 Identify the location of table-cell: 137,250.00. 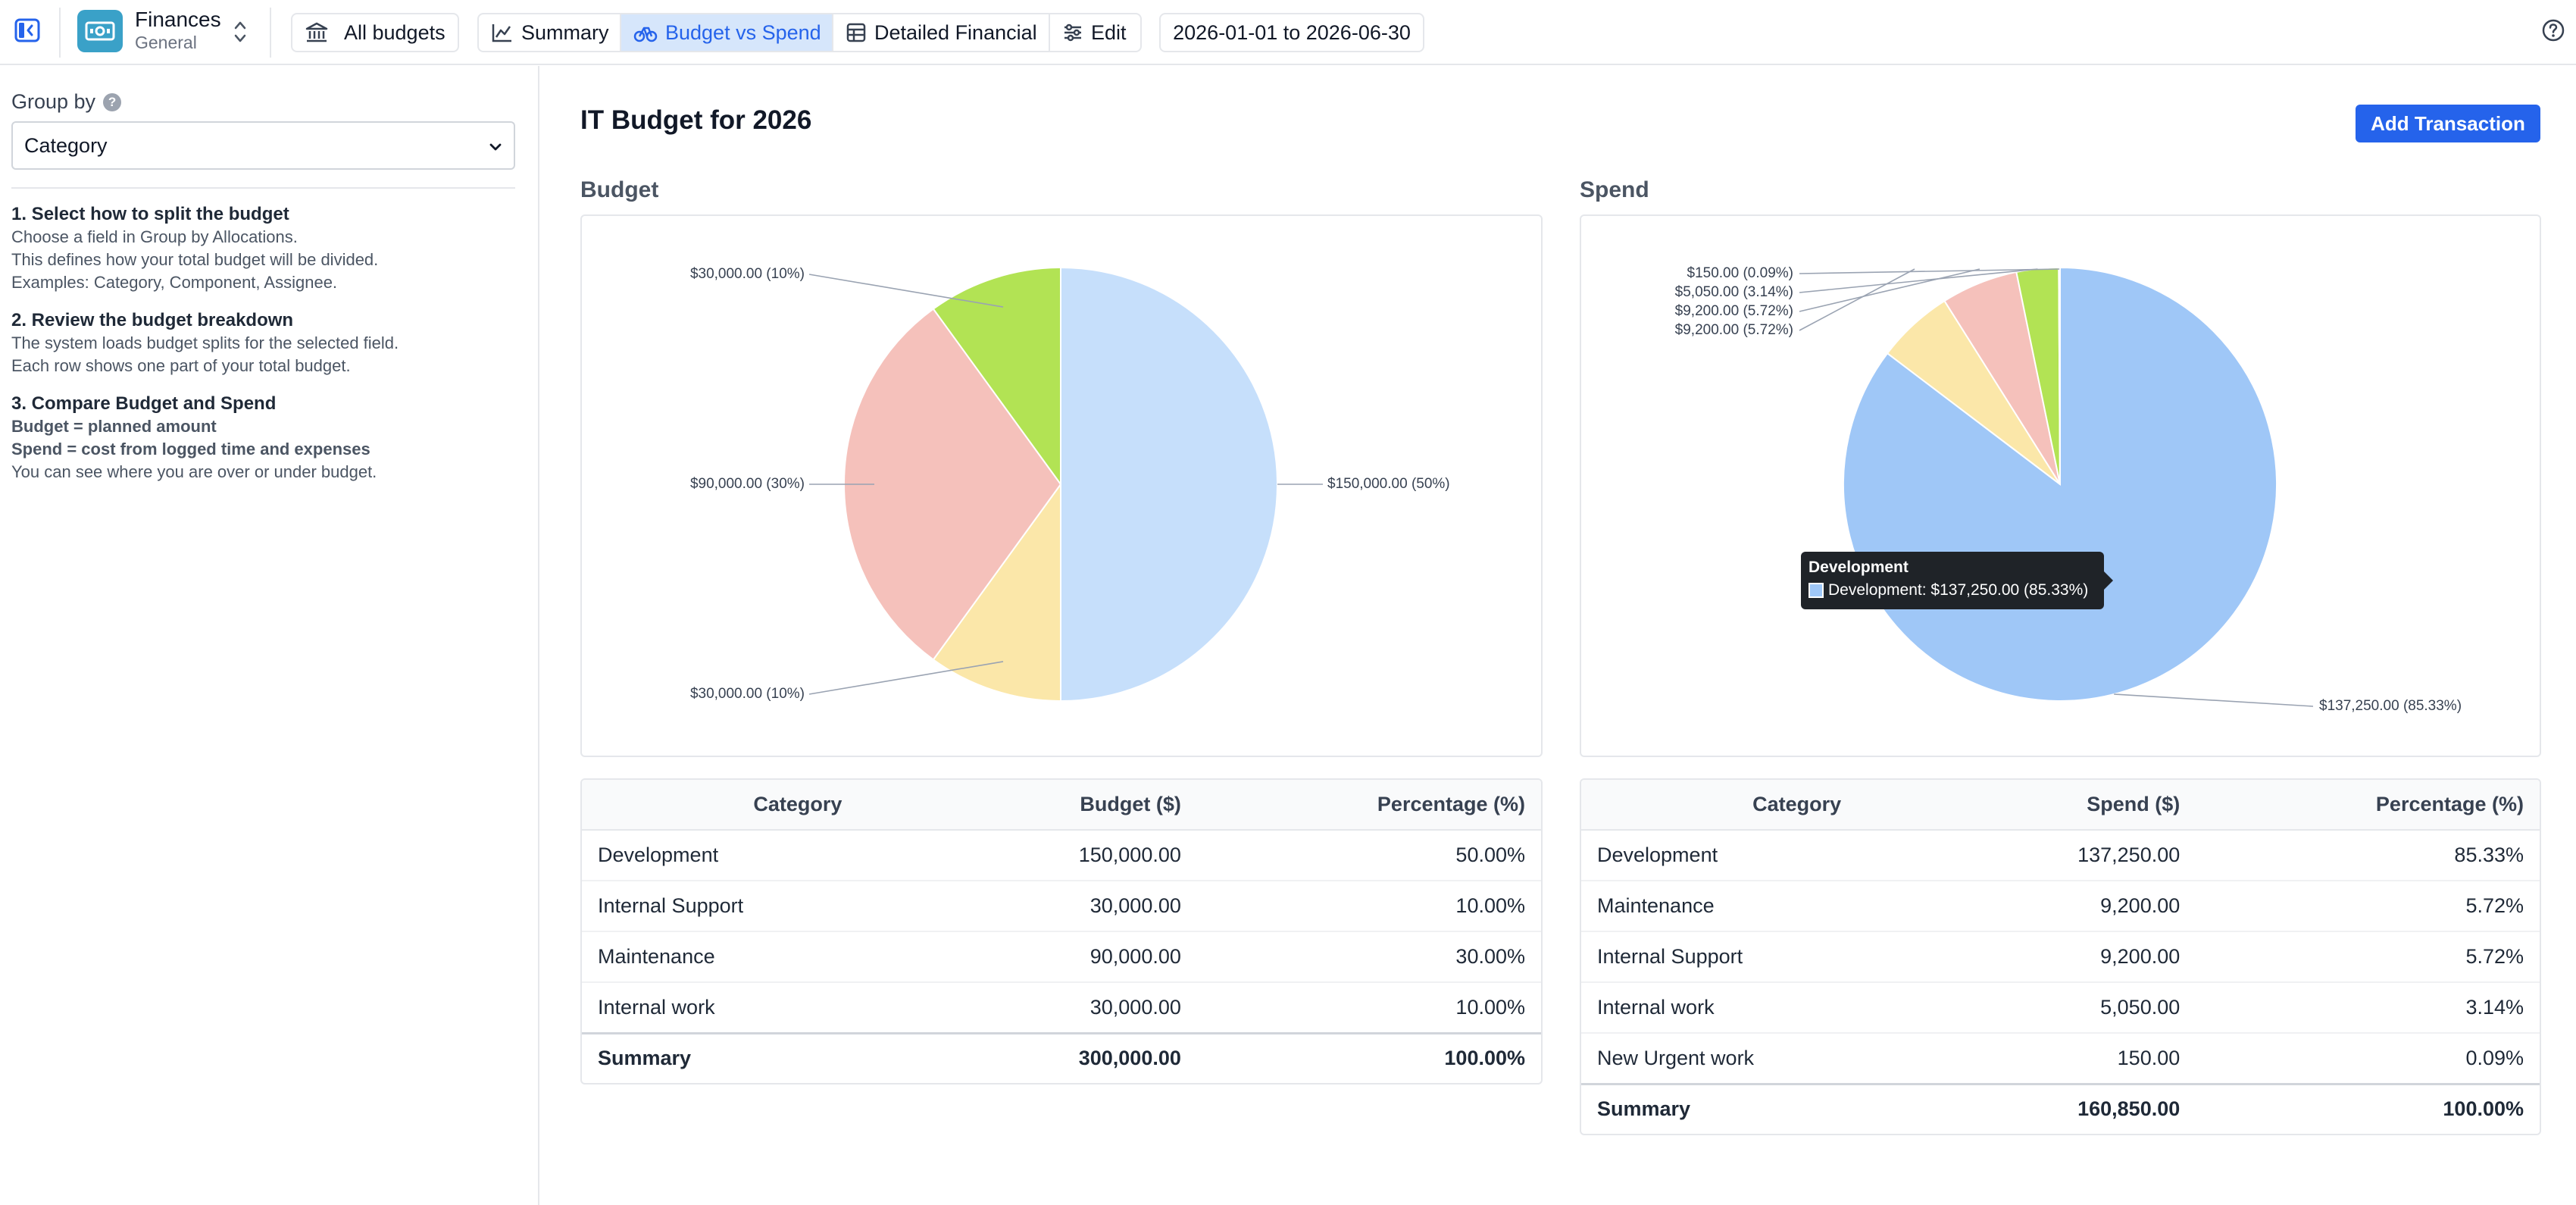
(2108, 856).